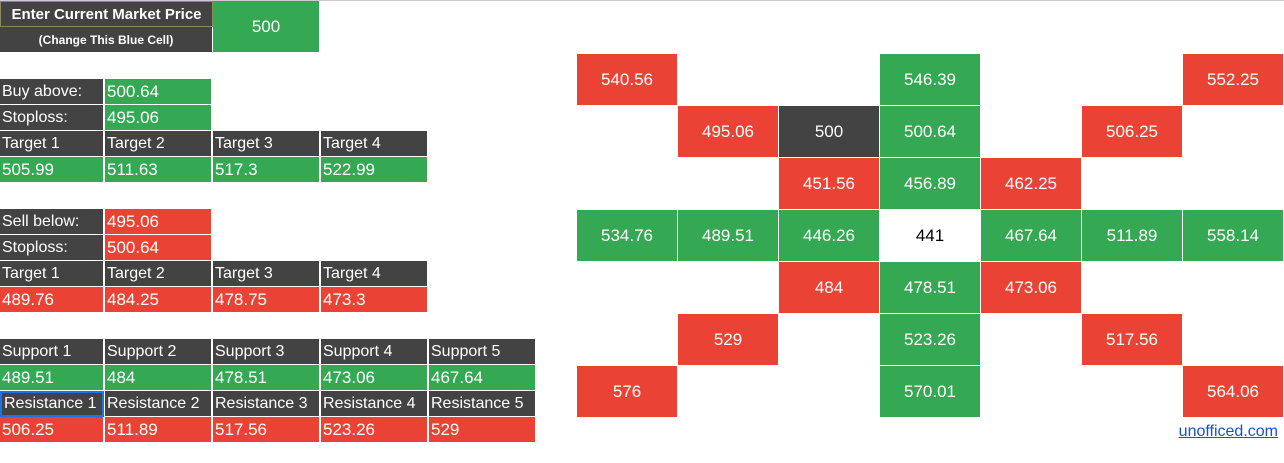  What do you see at coordinates (266, 300) in the screenshot?
I see `target-value: 478.75` at bounding box center [266, 300].